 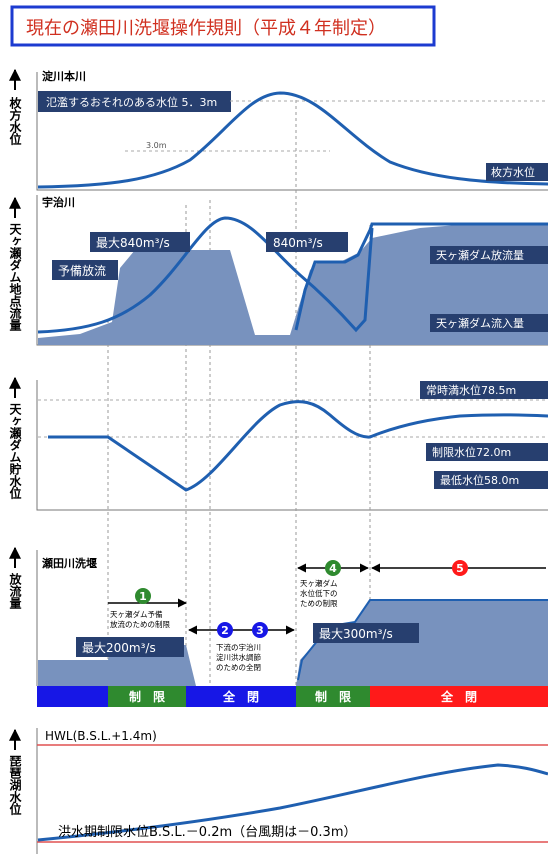 I want to click on band-label-3: 制 限, so click(x=333, y=696).